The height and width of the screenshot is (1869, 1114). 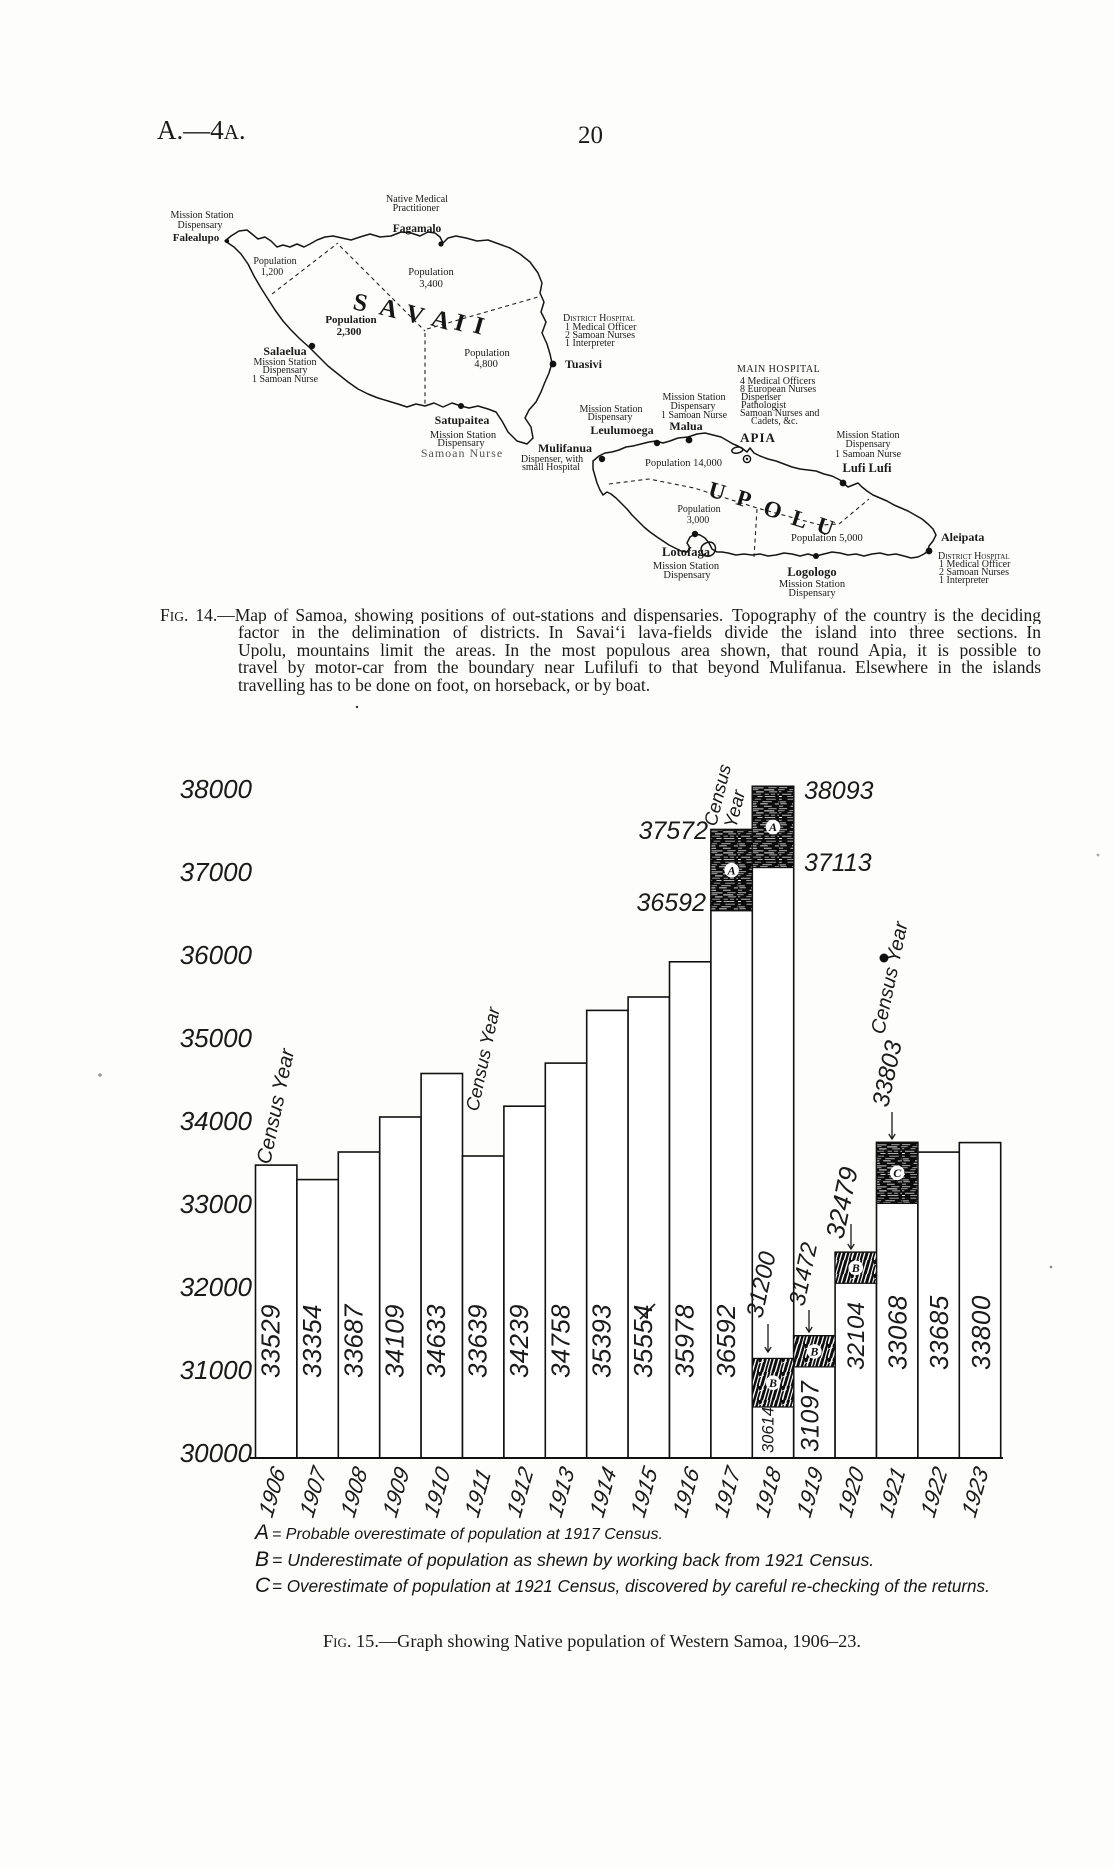 What do you see at coordinates (779, 413) in the screenshot?
I see `svg-text: Samoan Nurses and` at bounding box center [779, 413].